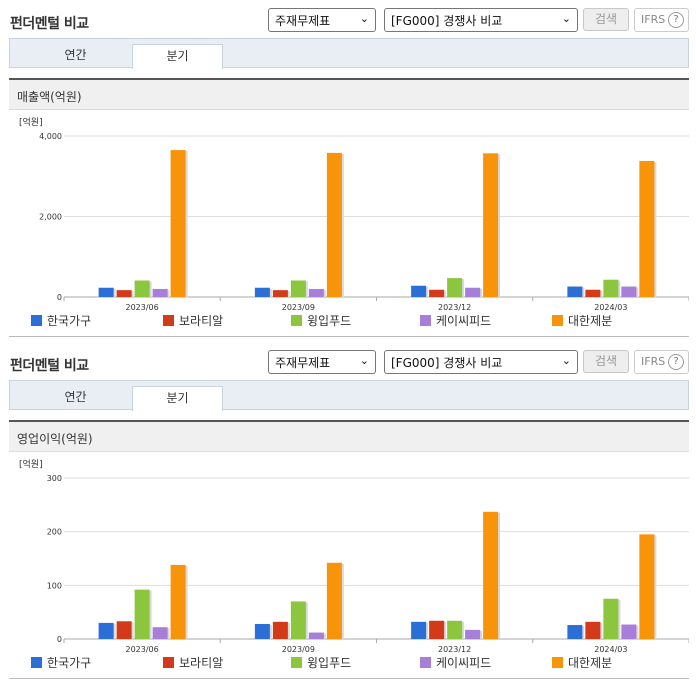 The image size is (696, 684). Describe the element at coordinates (676, 362) in the screenshot. I see `help-icon: ?` at that location.